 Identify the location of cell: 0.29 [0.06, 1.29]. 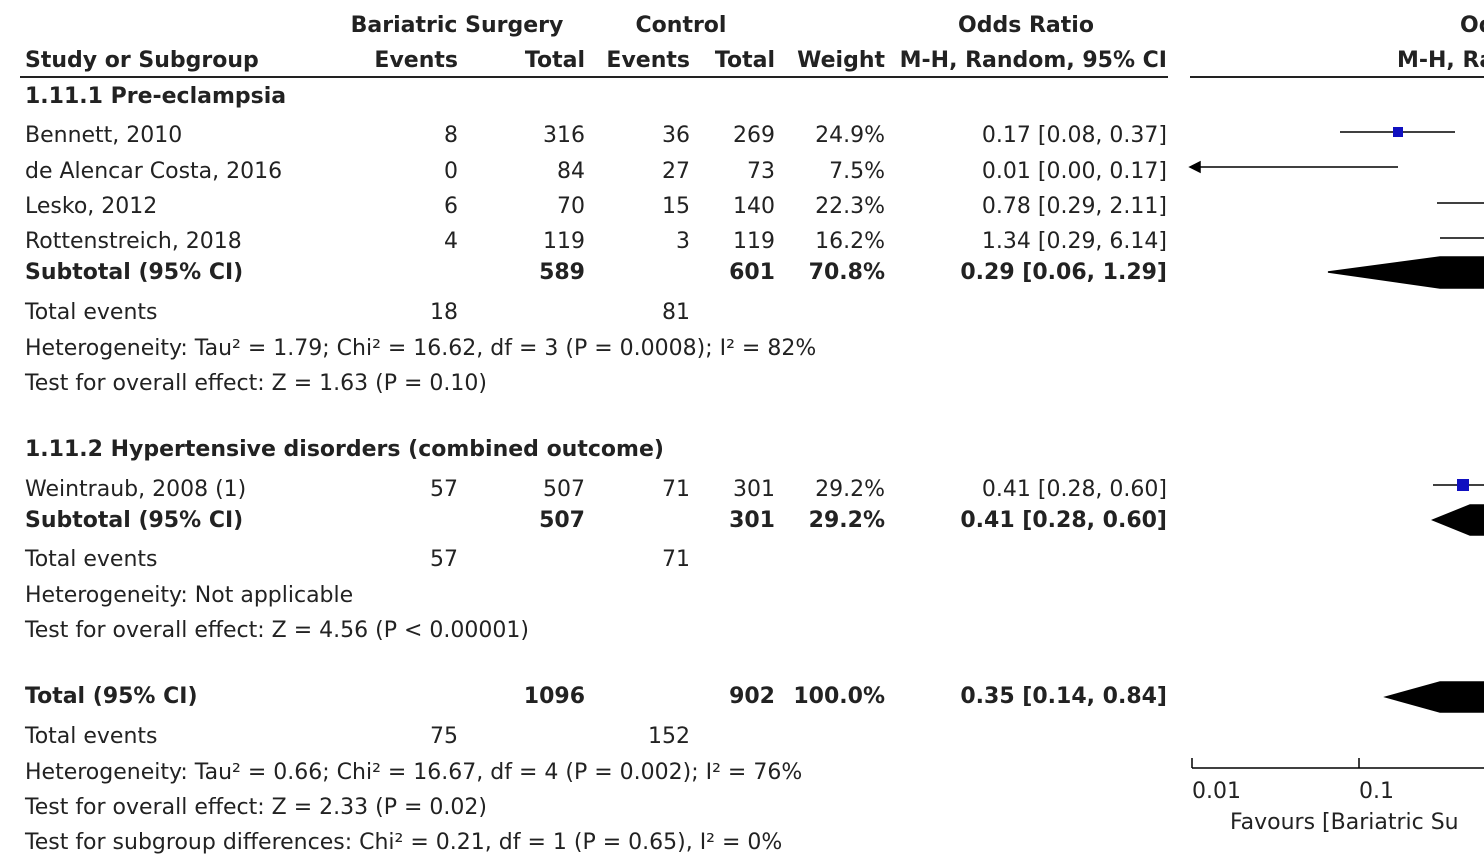
(1063, 272).